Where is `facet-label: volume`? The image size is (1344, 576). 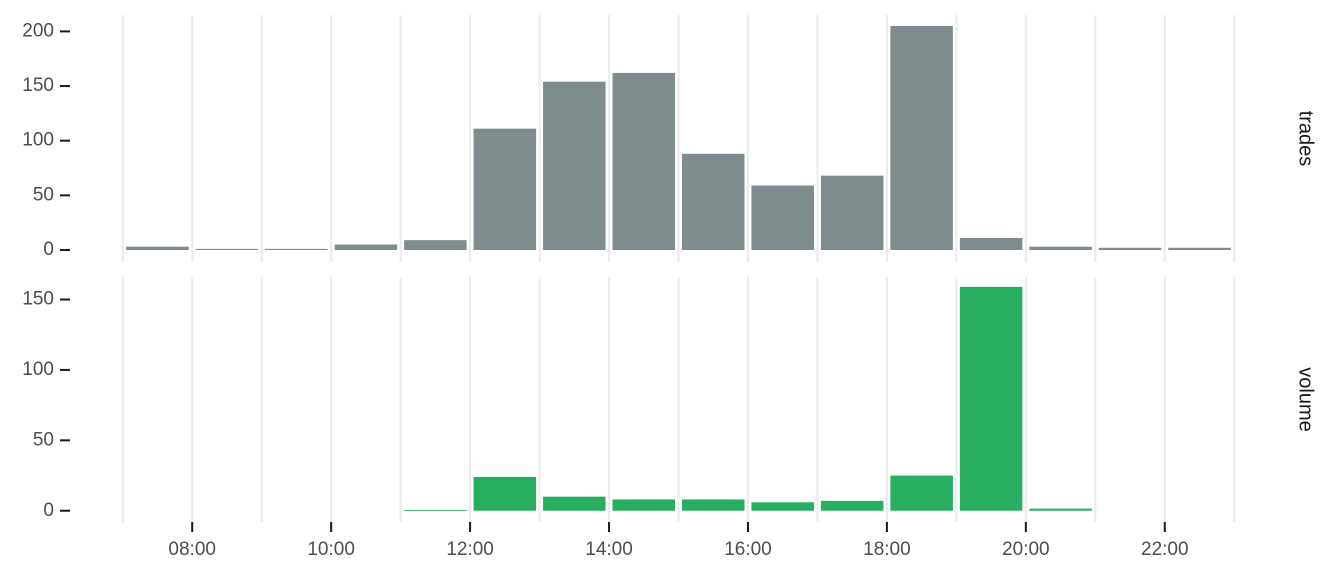 facet-label: volume is located at coordinates (1306, 399).